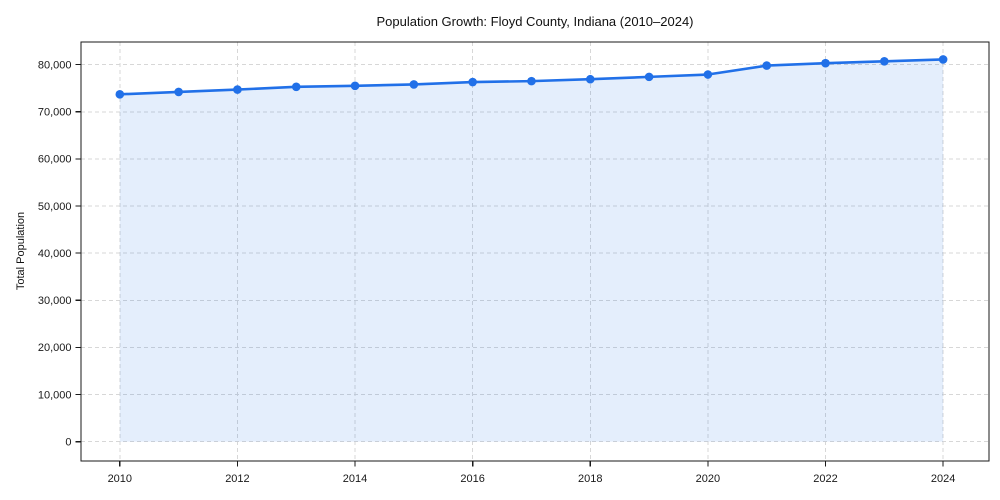 The image size is (1000, 500). I want to click on x-tick-label: 2022, so click(825, 479).